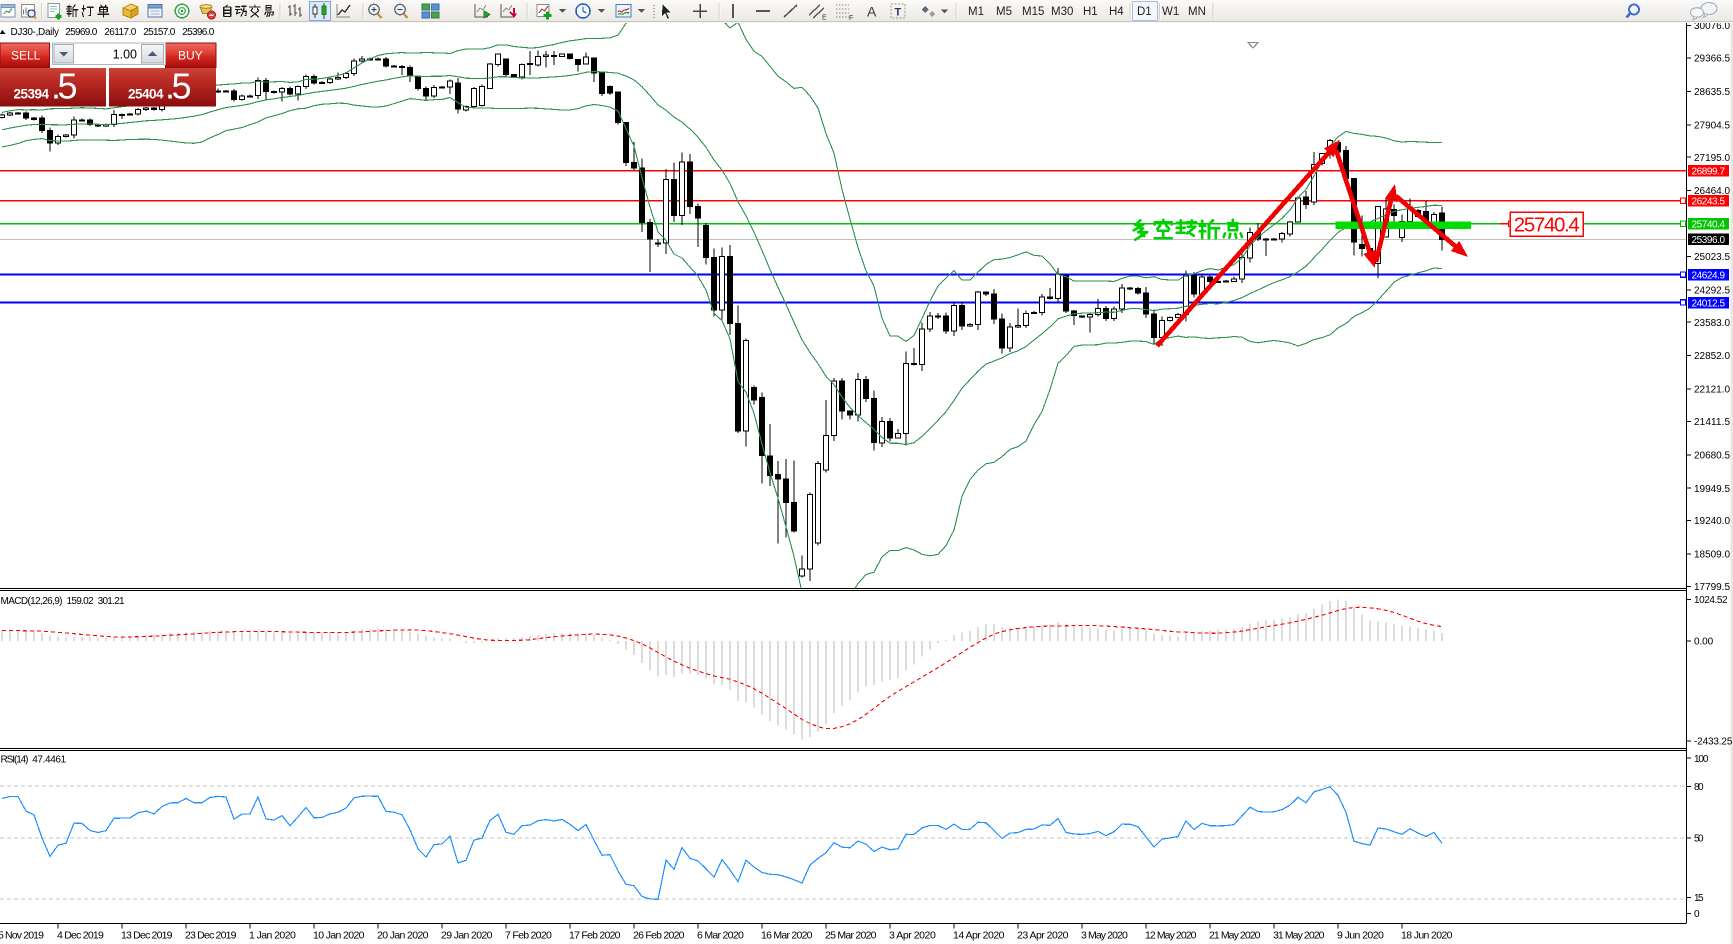  I want to click on svg-text: 26117.0, so click(120, 32).